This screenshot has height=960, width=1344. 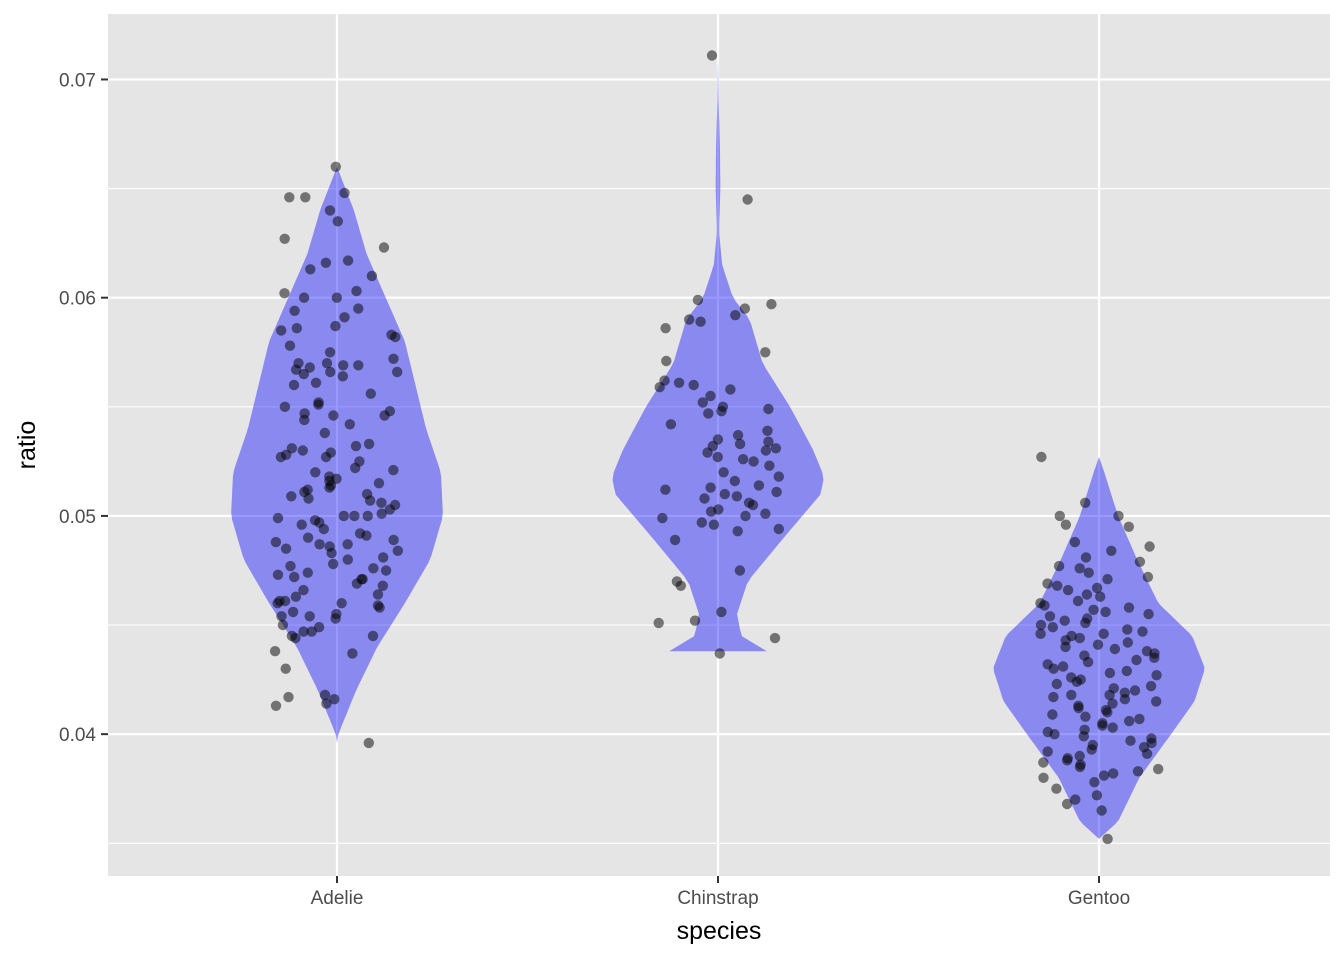 What do you see at coordinates (1099, 898) in the screenshot?
I see `x-tick-label: Gentoo` at bounding box center [1099, 898].